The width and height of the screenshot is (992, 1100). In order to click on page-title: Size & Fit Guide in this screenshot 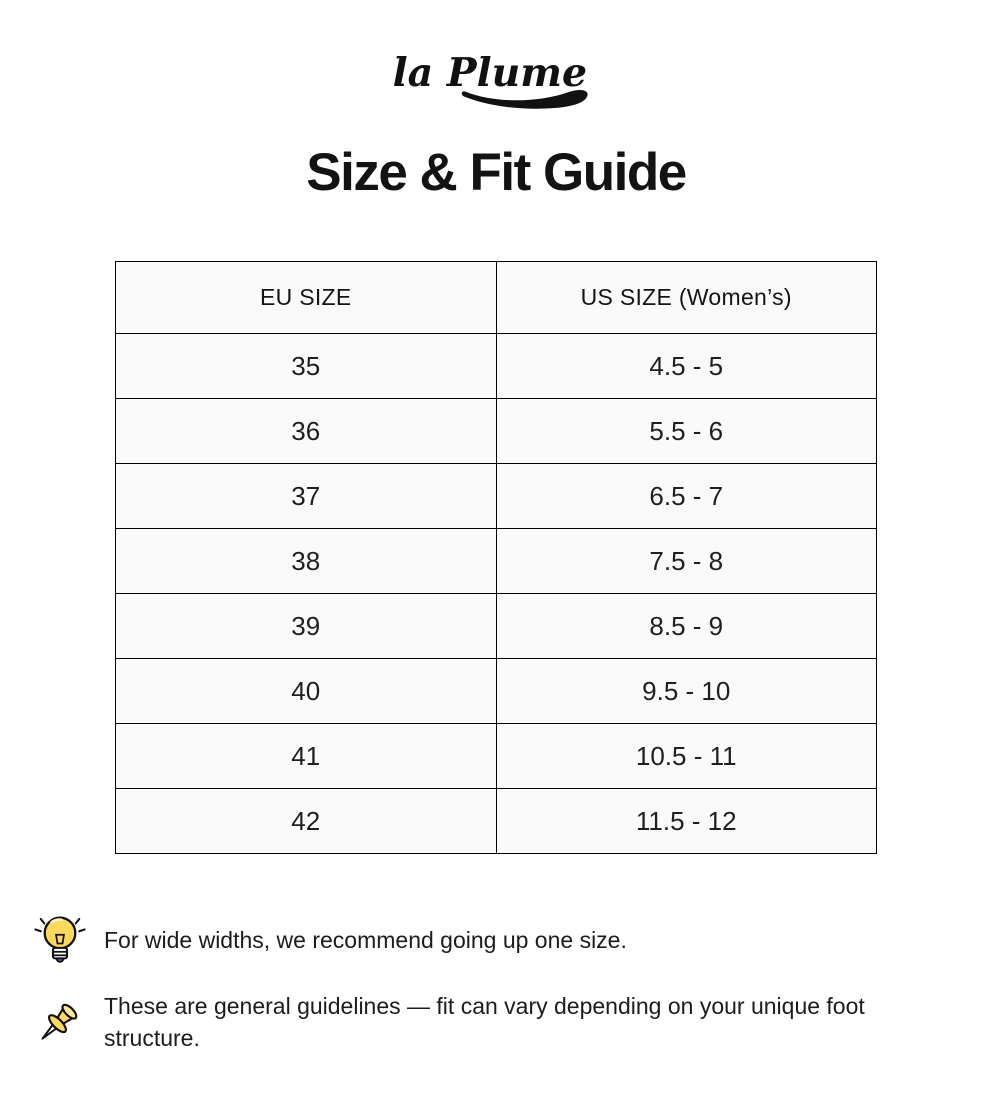, I will do `click(496, 172)`.